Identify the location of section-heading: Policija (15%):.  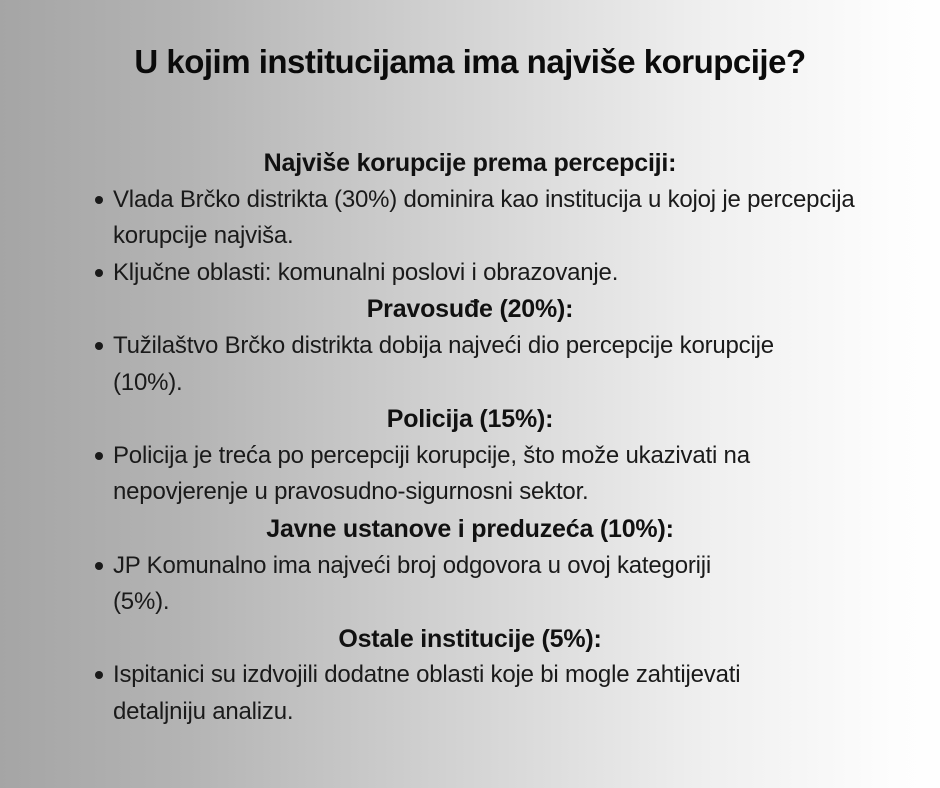
(470, 419).